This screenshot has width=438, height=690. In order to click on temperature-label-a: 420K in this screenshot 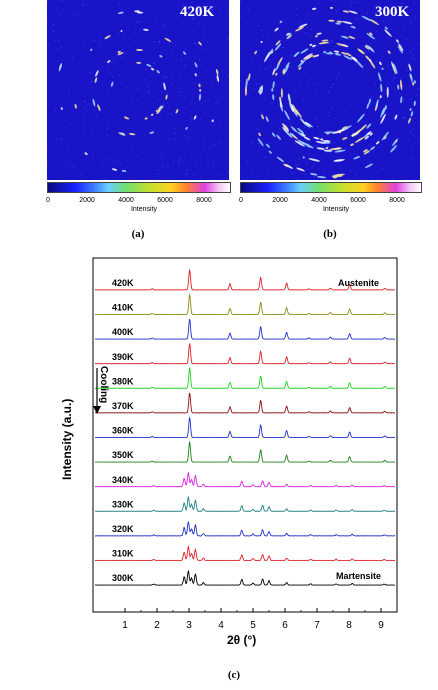, I will do `click(197, 12)`.